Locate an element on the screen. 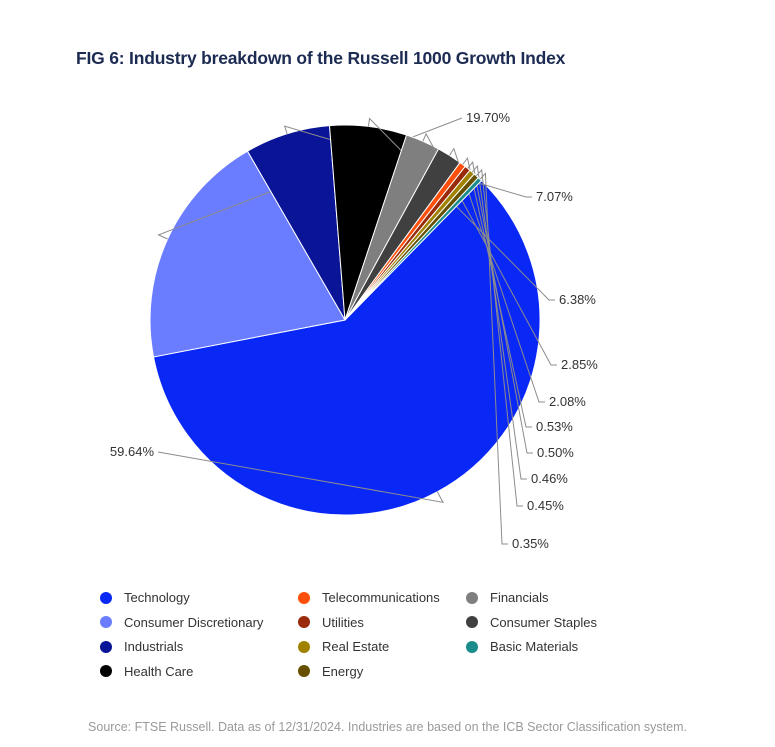 The width and height of the screenshot is (775, 747). legend-item-utilities: Utilities is located at coordinates (331, 622).